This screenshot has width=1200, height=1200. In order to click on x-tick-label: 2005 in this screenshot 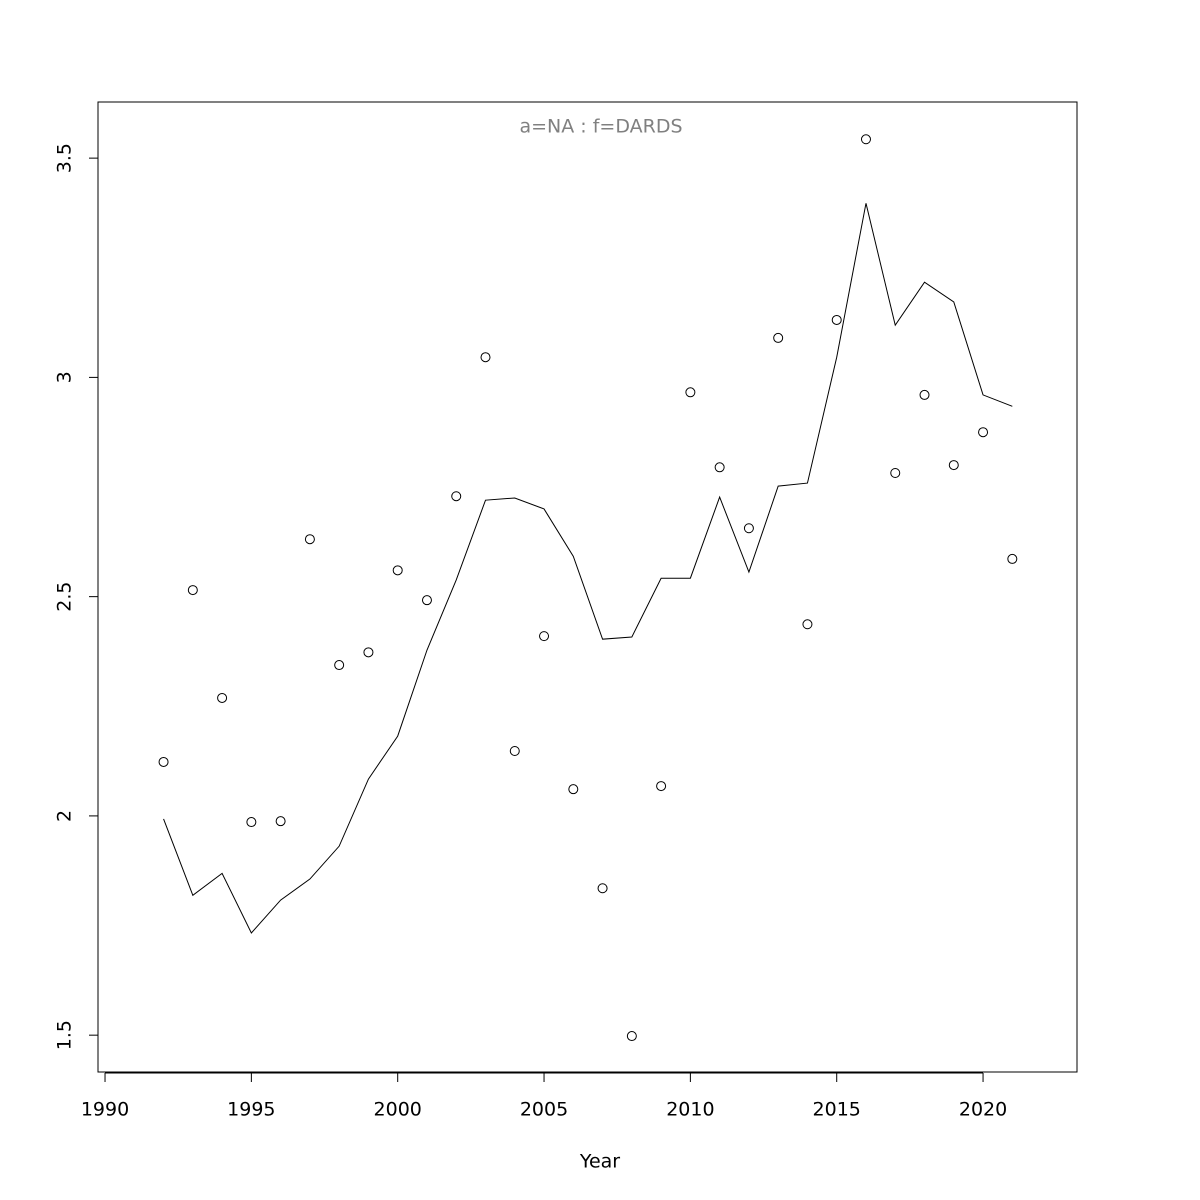, I will do `click(544, 1110)`.